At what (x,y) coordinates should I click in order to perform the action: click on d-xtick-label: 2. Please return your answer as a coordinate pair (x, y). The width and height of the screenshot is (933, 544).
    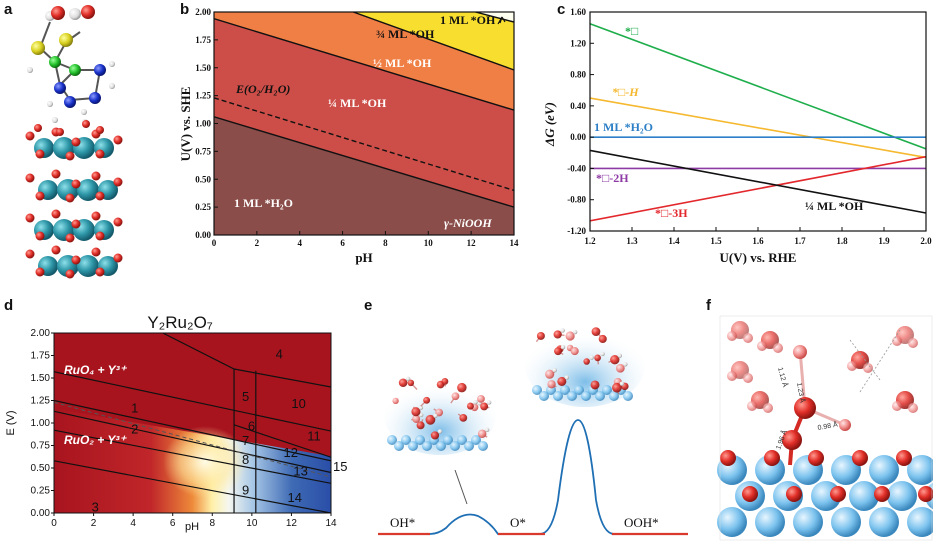
    Looking at the image, I should click on (94, 523).